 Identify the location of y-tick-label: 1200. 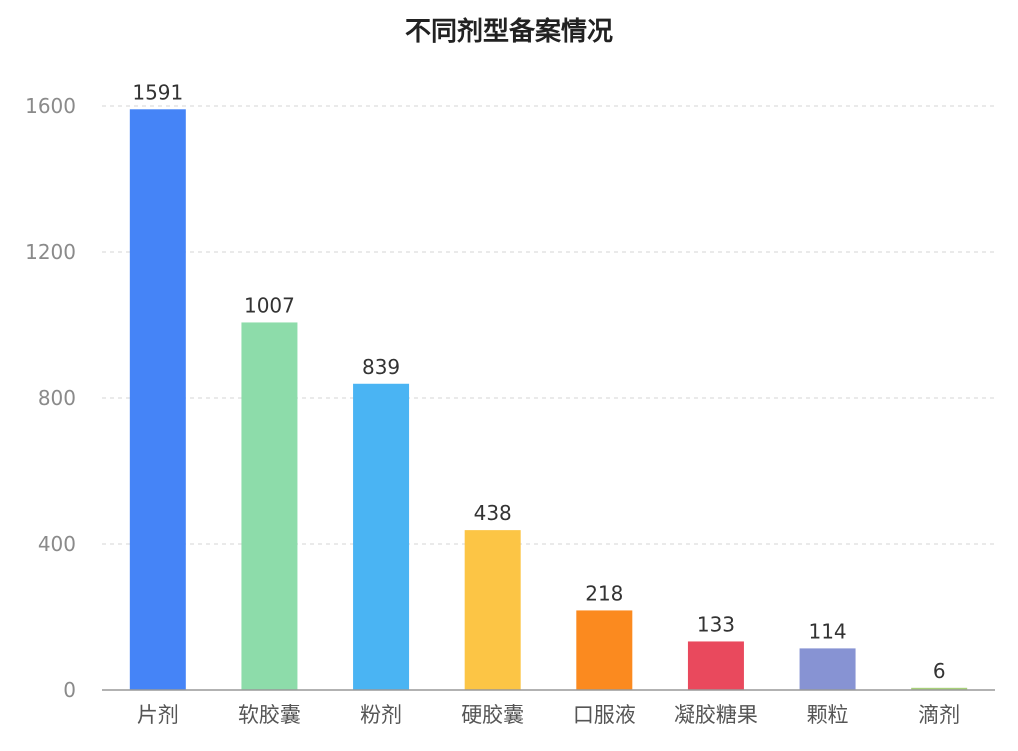
(50, 252).